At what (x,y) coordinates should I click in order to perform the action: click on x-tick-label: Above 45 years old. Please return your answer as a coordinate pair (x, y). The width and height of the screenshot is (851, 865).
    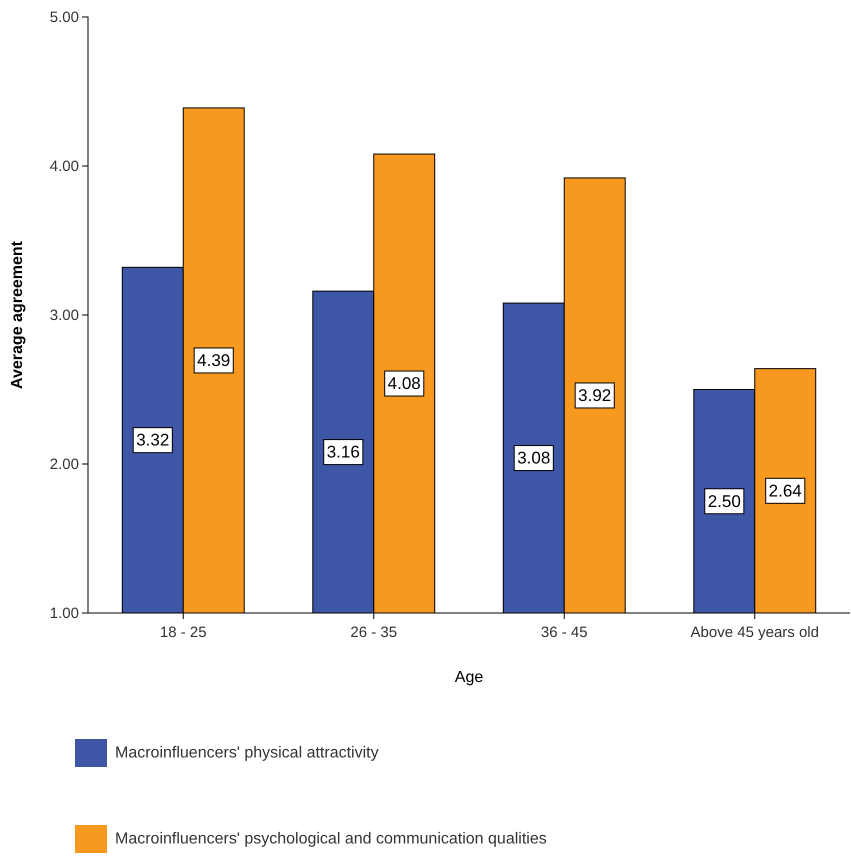
    Looking at the image, I should click on (754, 632).